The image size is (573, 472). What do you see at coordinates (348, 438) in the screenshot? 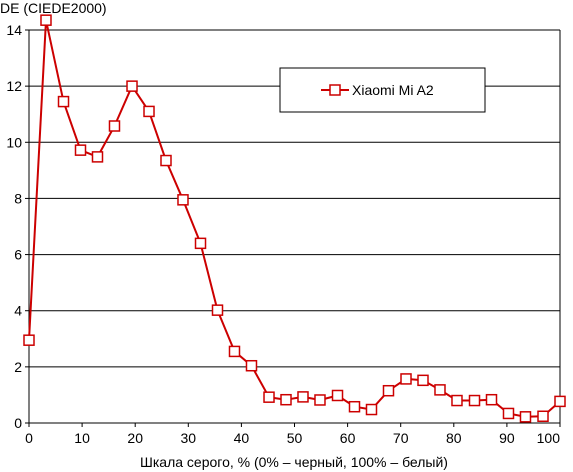
I see `x-tick-label-60: 60` at bounding box center [348, 438].